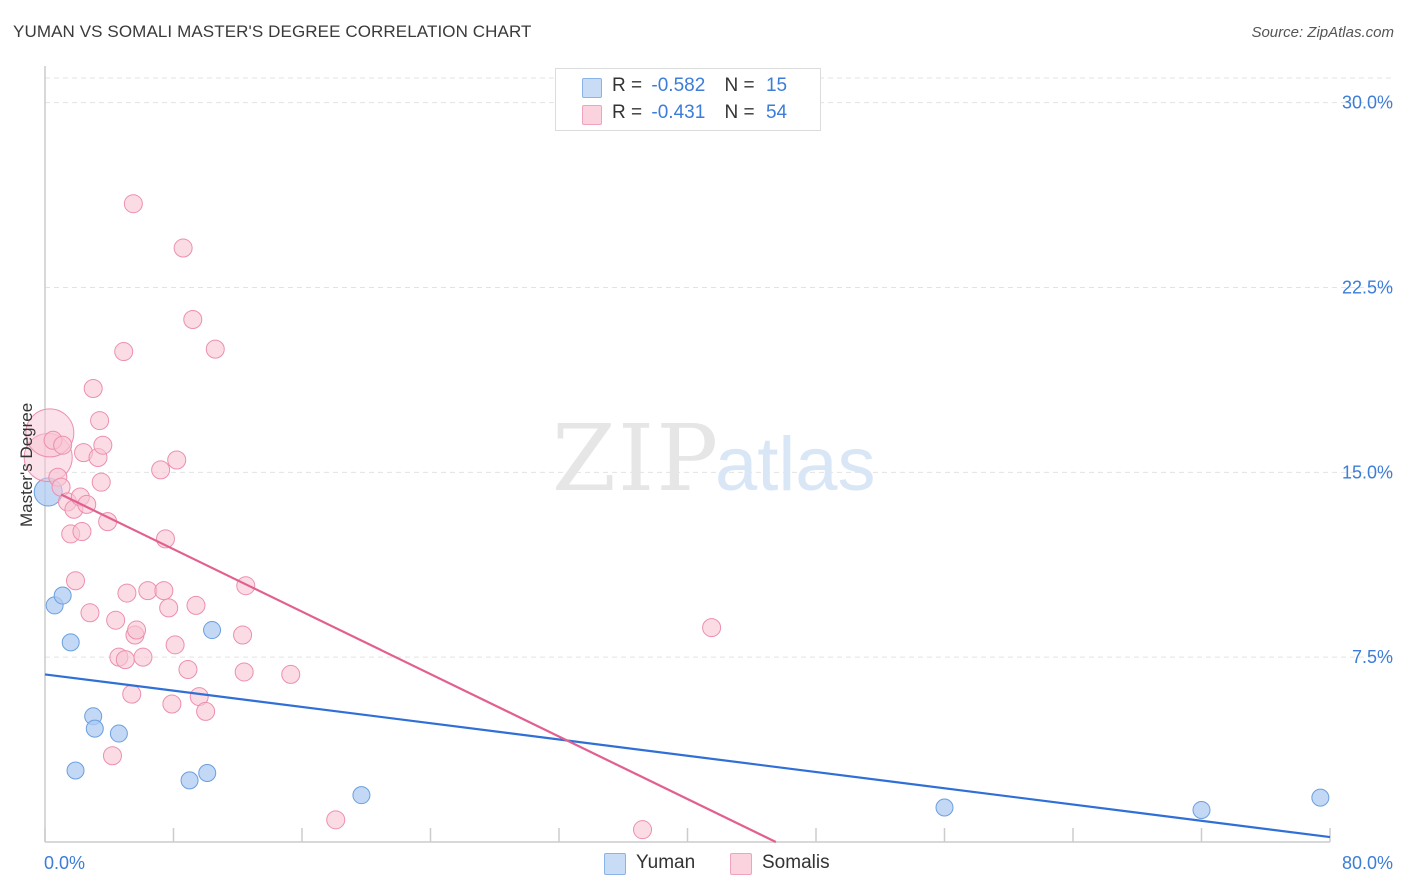  I want to click on legend-box: R = -0.582 N = 15 R = -0.431 N = 54, so click(688, 99).